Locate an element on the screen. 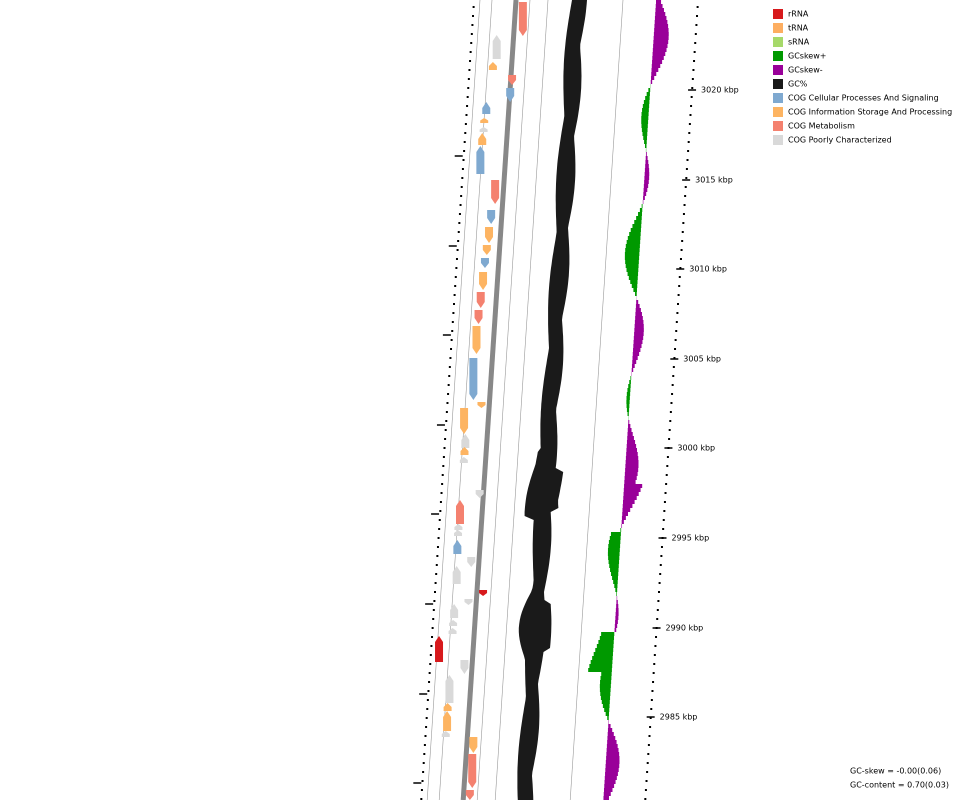 This screenshot has width=960, height=800. legend-label: GC% is located at coordinates (798, 84).